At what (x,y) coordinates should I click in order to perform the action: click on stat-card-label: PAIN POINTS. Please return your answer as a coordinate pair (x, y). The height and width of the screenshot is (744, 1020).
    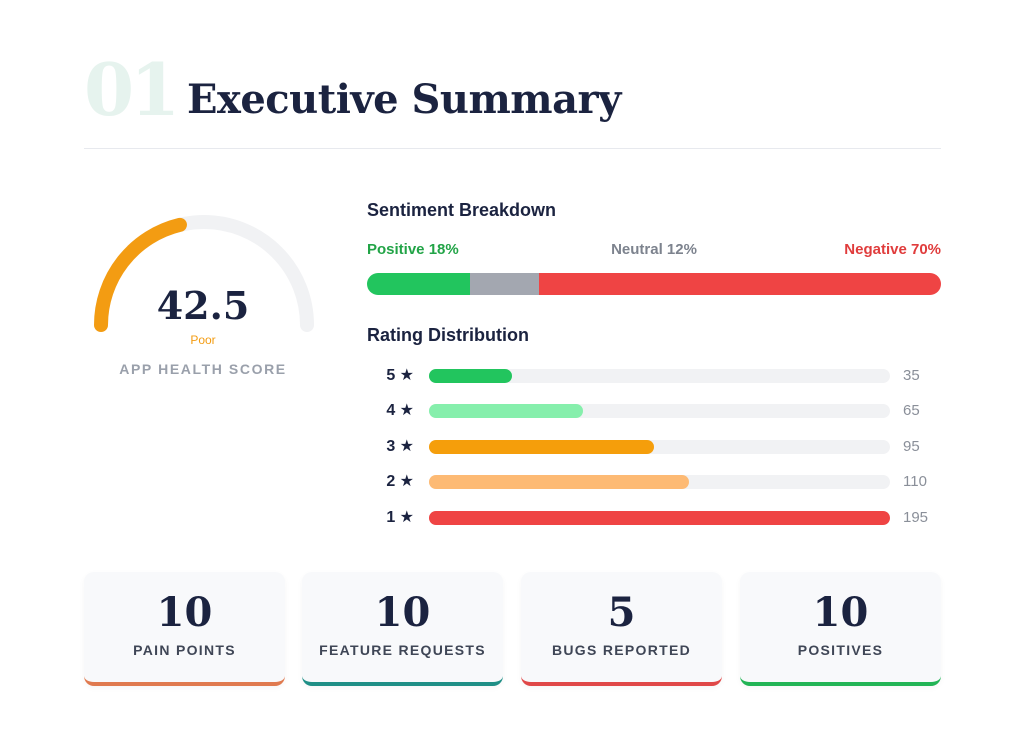
    Looking at the image, I should click on (184, 650).